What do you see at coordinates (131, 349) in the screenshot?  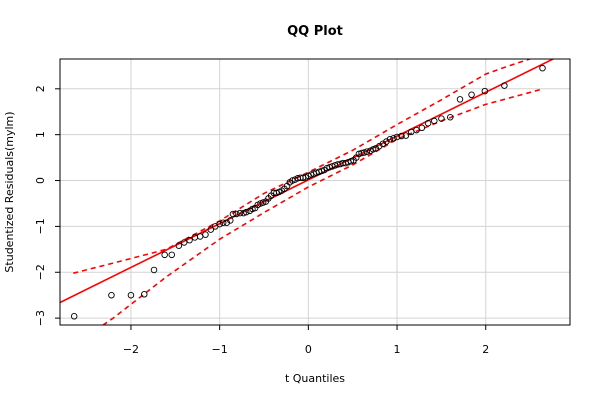 I see `x-tick-label: −2` at bounding box center [131, 349].